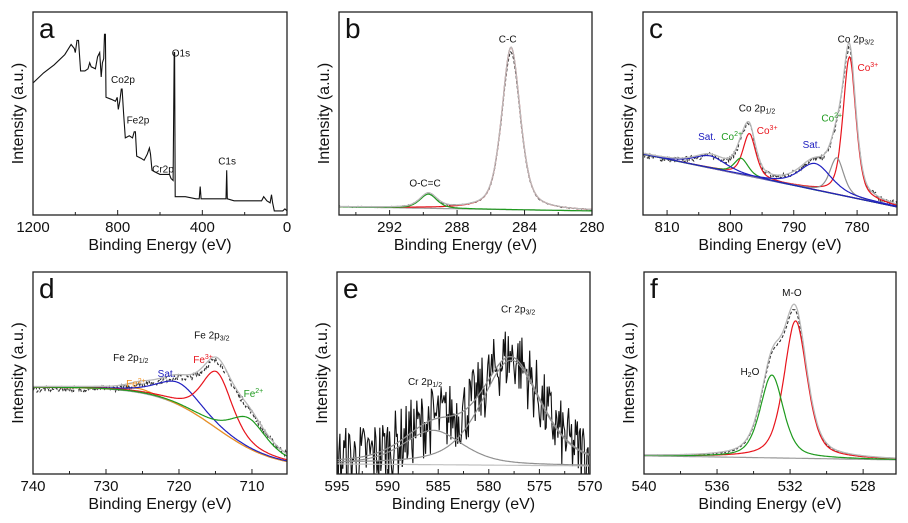 Image resolution: width=908 pixels, height=523 pixels. Describe the element at coordinates (643, 486) in the screenshot. I see `x-tick-label: 540` at that location.